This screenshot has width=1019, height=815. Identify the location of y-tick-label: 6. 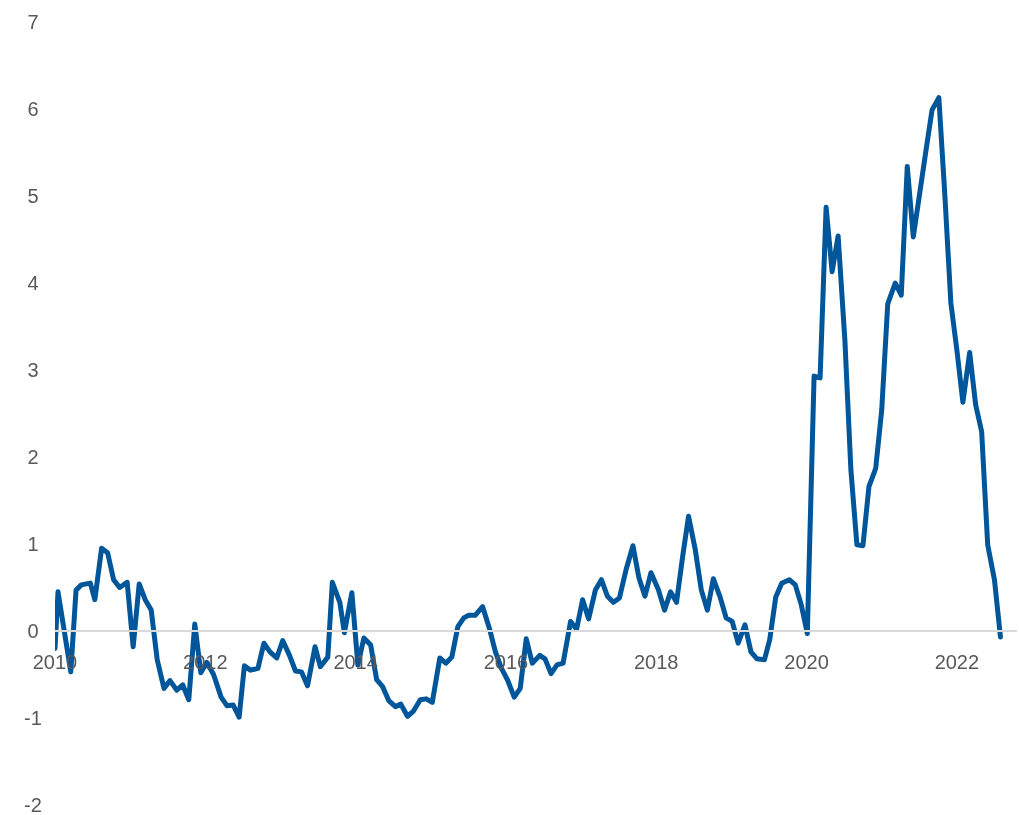
(33, 109).